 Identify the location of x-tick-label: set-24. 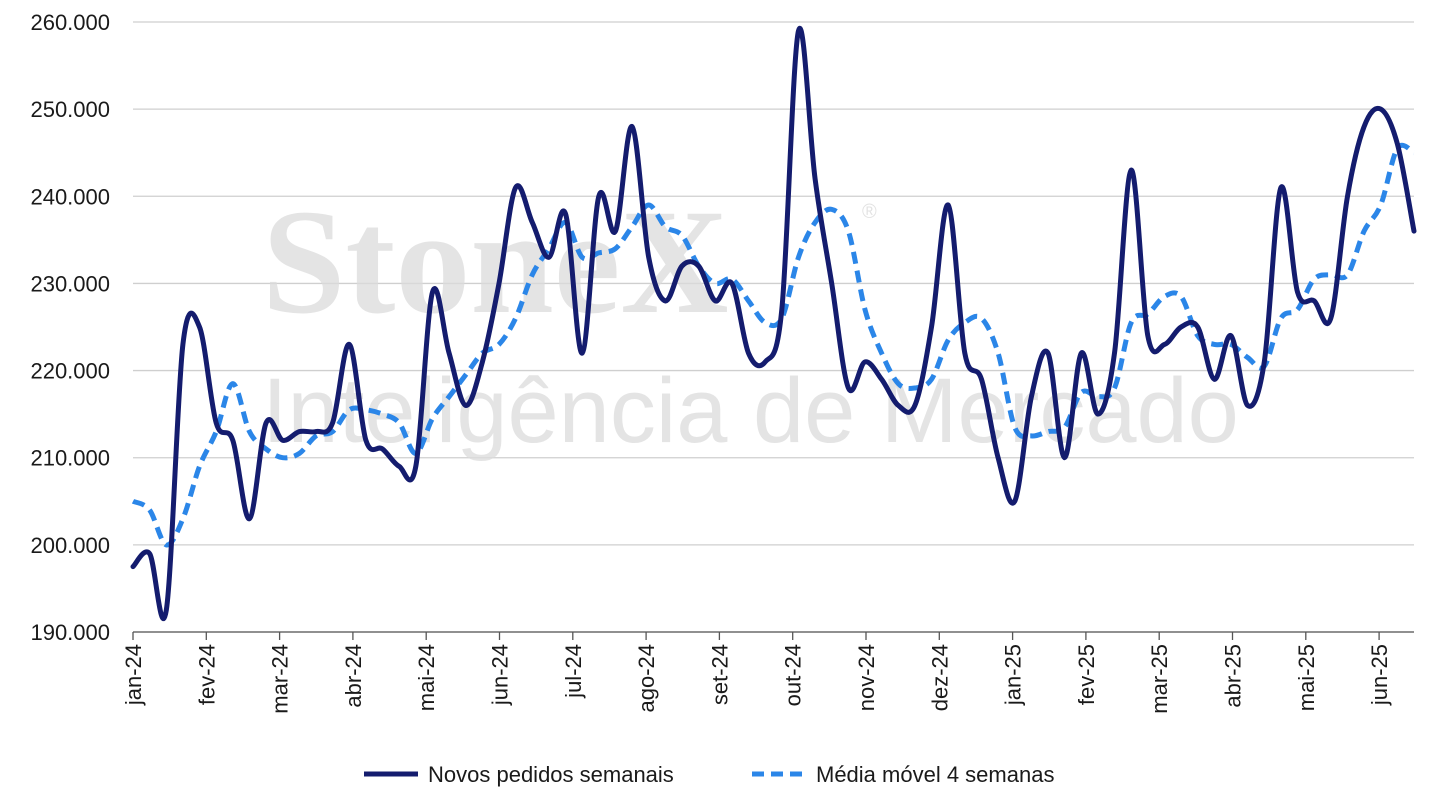
(719, 674).